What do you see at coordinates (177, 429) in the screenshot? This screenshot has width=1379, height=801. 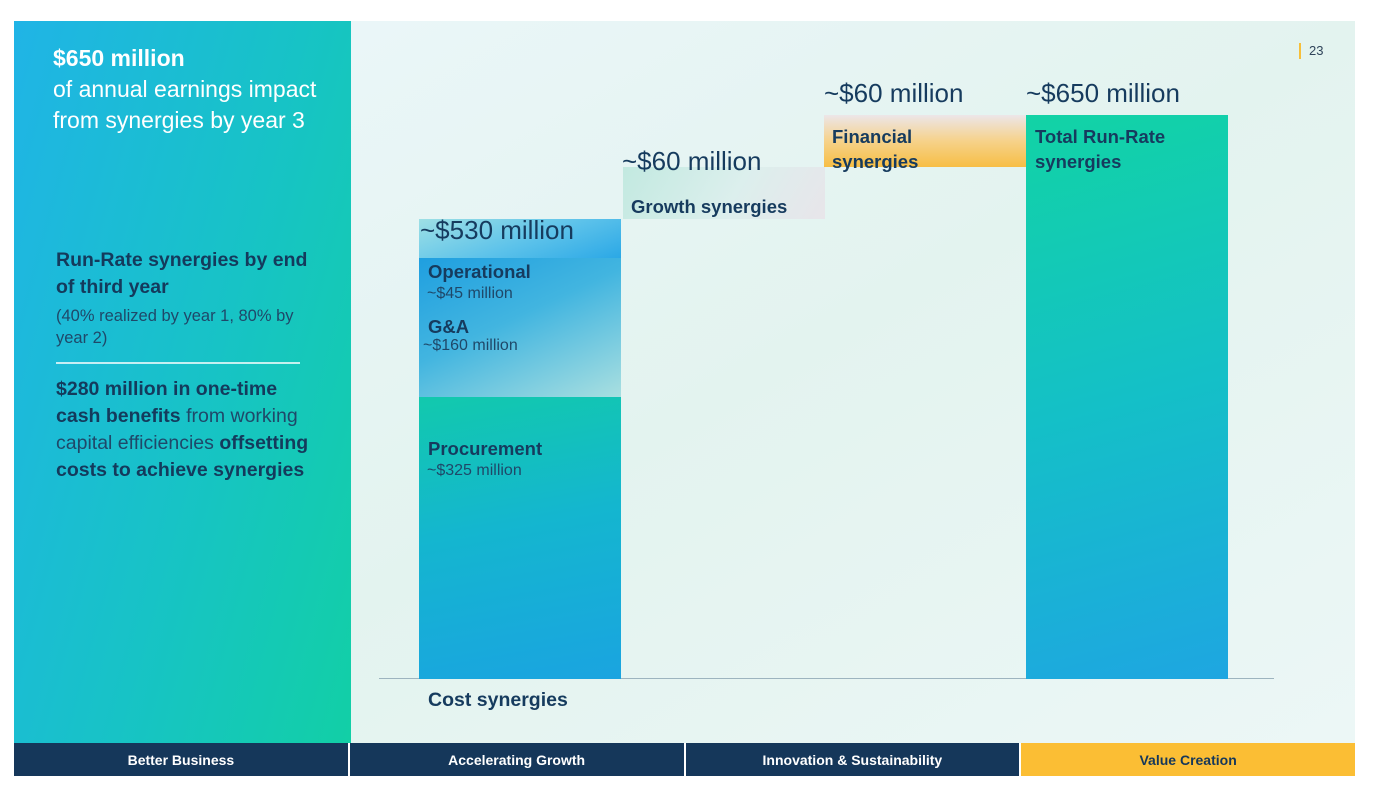 I see `cash-middle: from working capital efficiencies` at bounding box center [177, 429].